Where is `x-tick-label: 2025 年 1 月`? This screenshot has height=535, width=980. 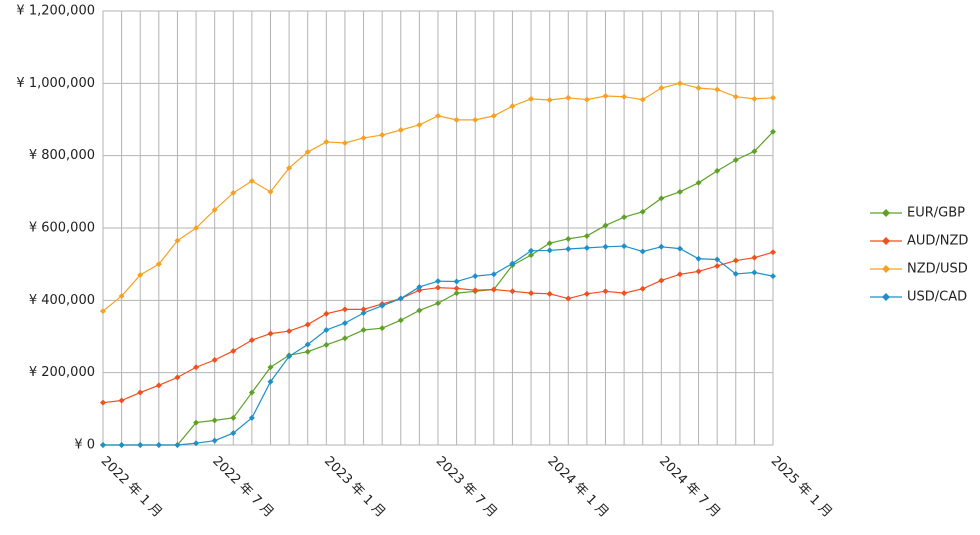 x-tick-label: 2025 年 1 月 is located at coordinates (801, 487).